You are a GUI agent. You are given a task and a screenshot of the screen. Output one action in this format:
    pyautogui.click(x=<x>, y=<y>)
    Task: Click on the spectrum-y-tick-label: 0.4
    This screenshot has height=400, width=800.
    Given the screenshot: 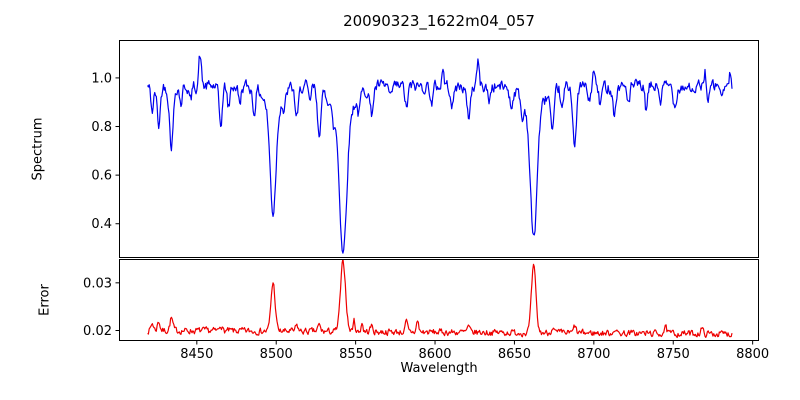 What is the action you would take?
    pyautogui.click(x=101, y=224)
    